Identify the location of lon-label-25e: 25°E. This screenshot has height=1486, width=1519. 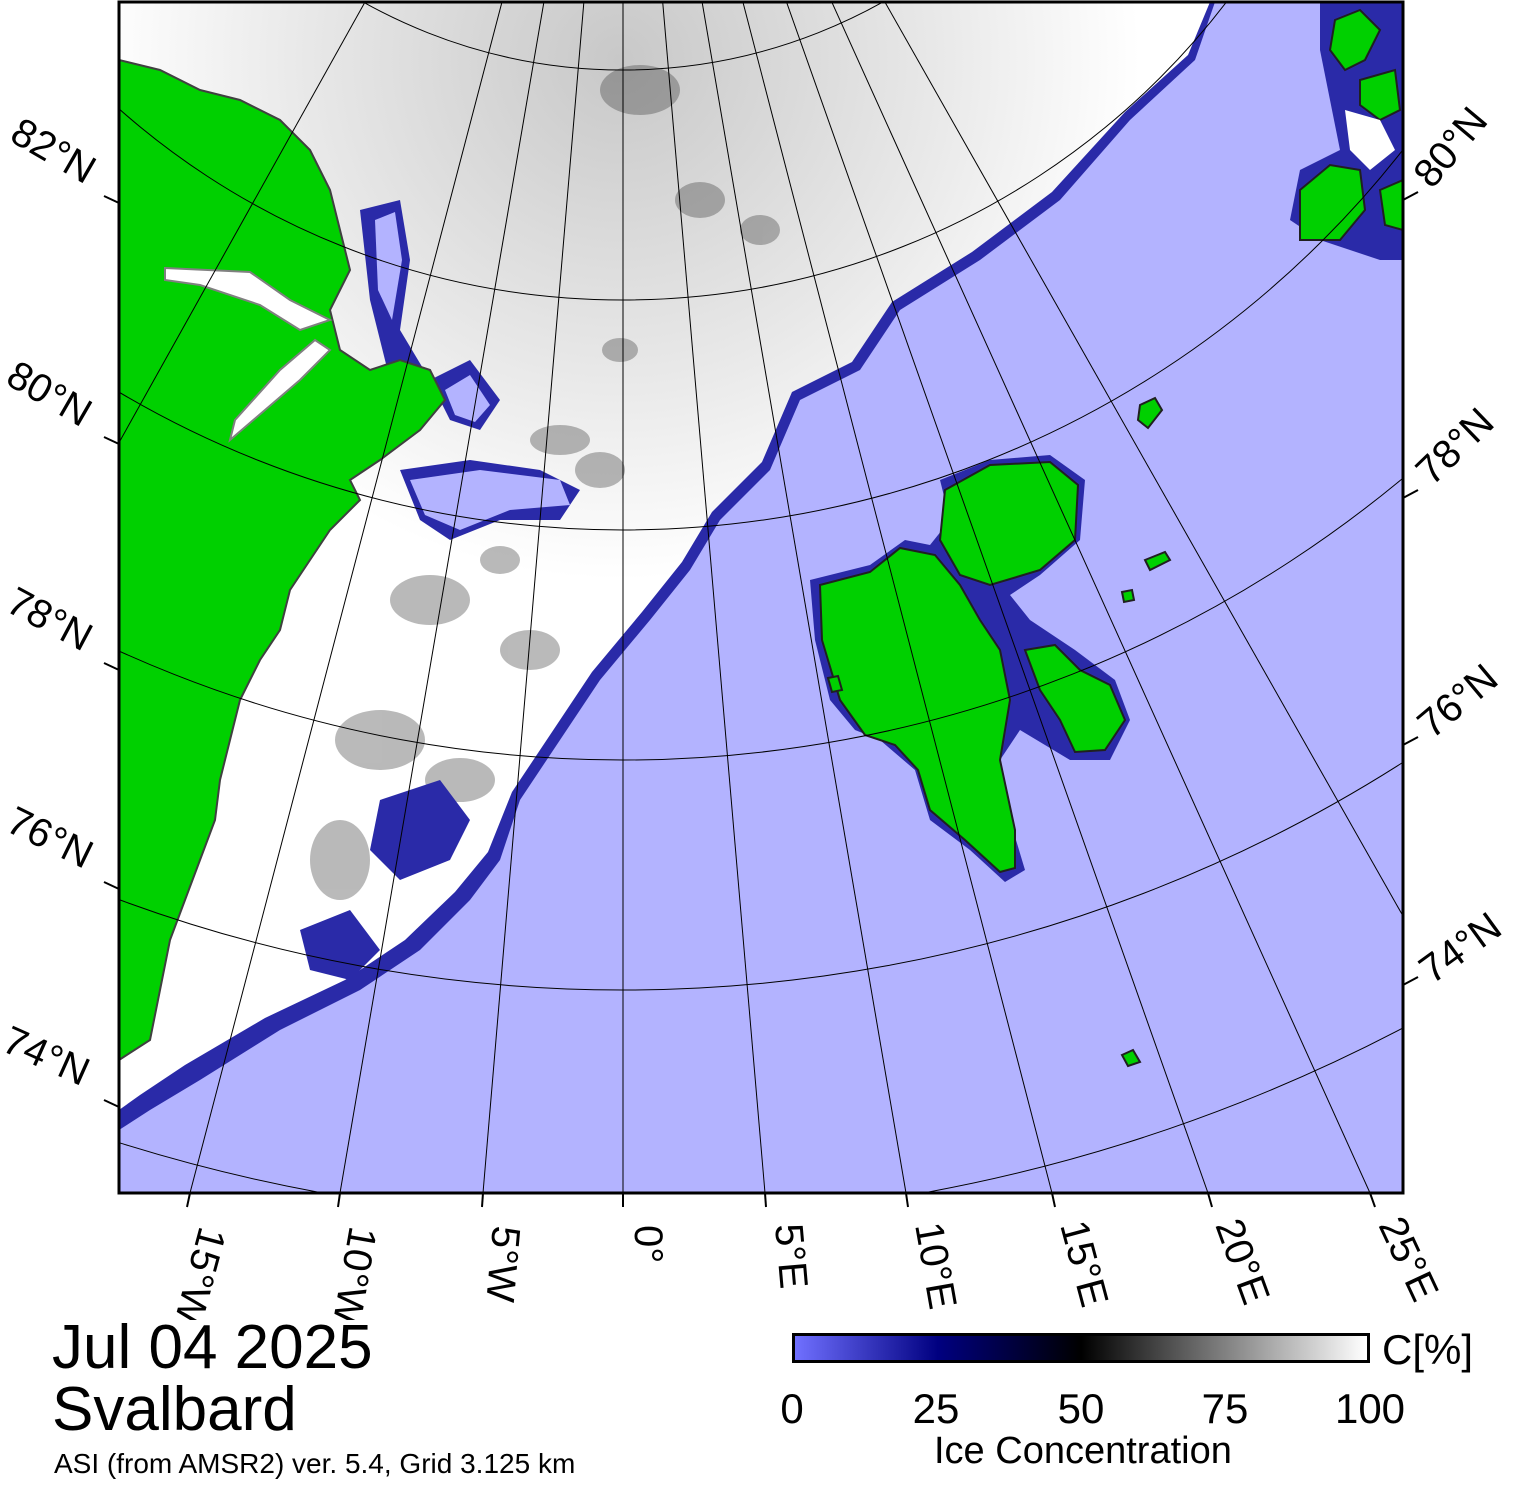
(1408, 1259).